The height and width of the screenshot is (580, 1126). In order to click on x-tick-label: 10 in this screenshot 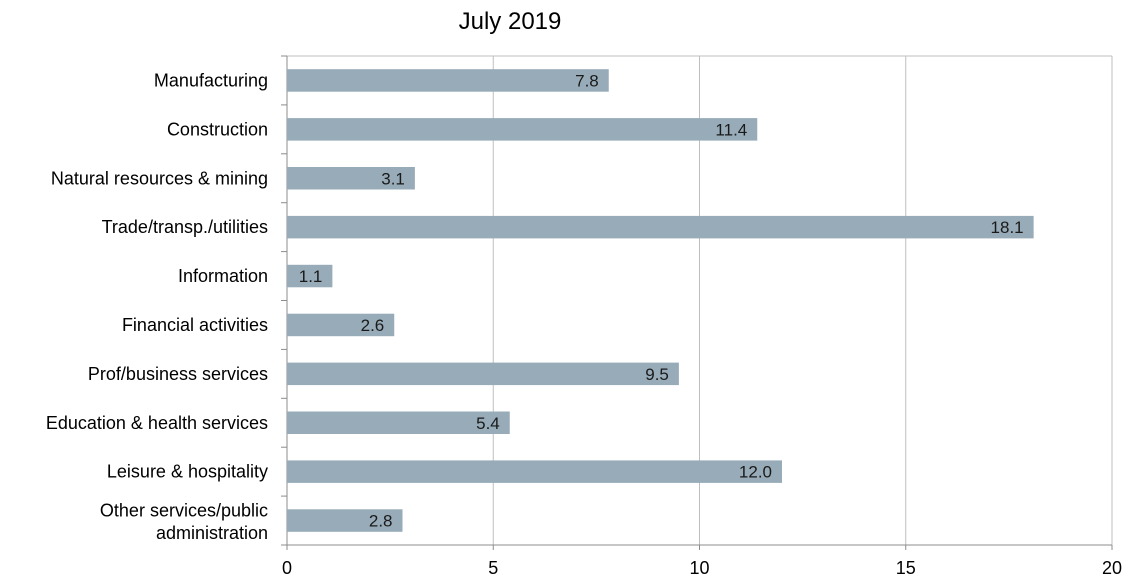, I will do `click(699, 568)`.